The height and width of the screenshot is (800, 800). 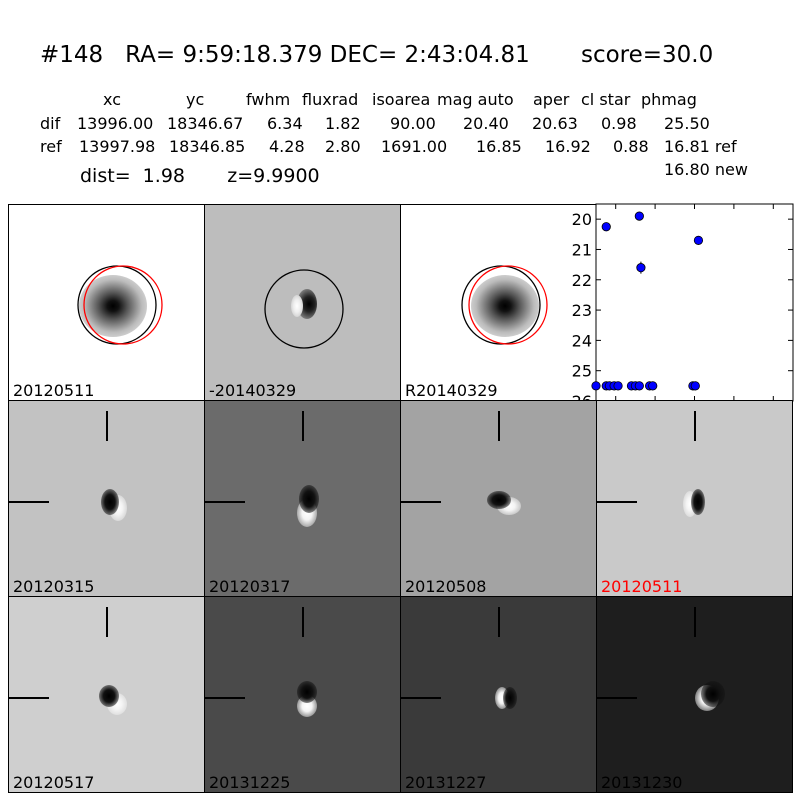 I want to click on row-label: ref, so click(x=51, y=146).